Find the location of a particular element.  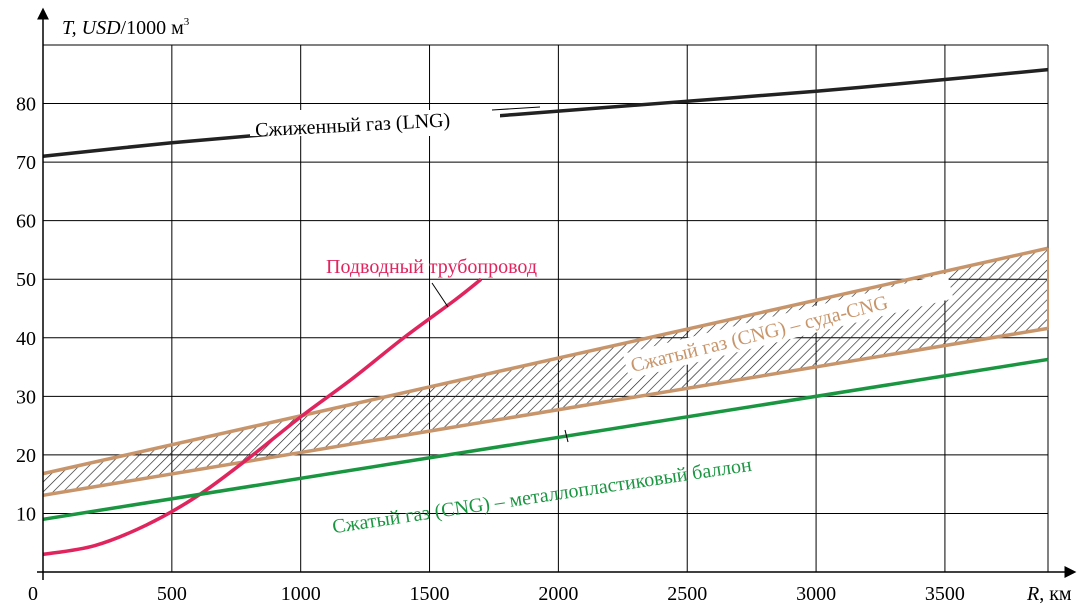

x-tick-label: 1500 is located at coordinates (430, 594).